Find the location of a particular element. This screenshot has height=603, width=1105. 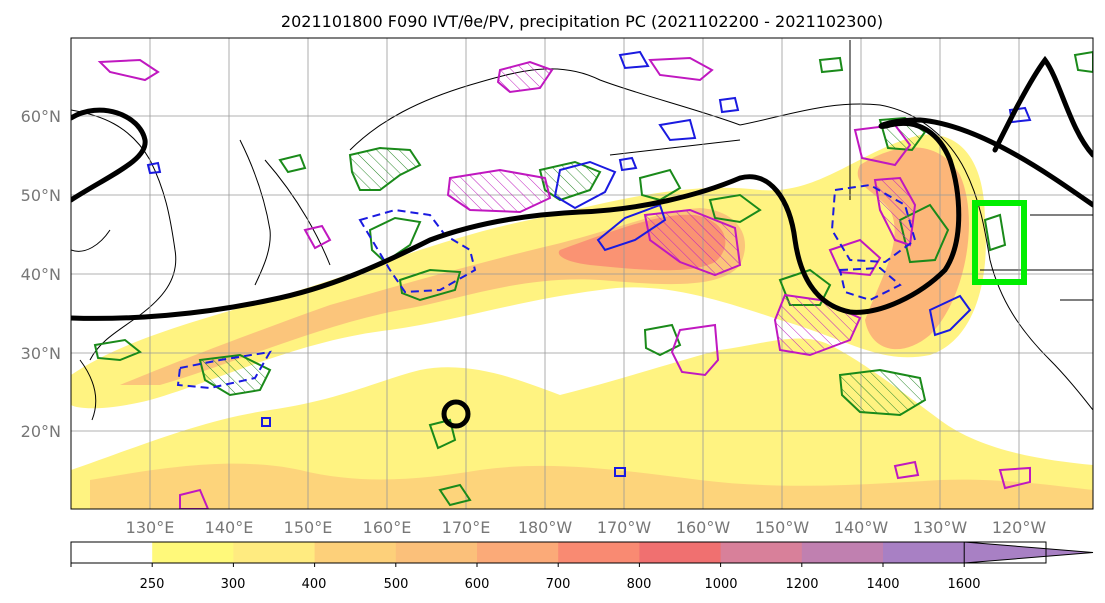

latitude-labels: 60°N 50°N 40°N 30°N 20°N is located at coordinates (41, 274).